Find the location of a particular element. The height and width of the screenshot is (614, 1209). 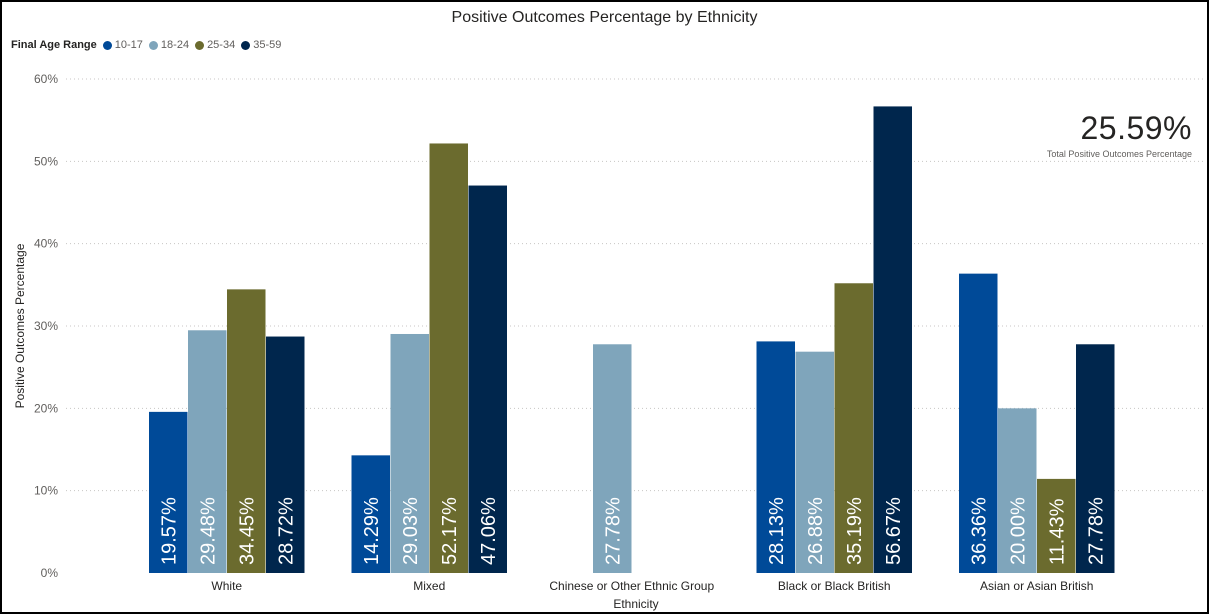

data-label: 29.03% is located at coordinates (411, 531).